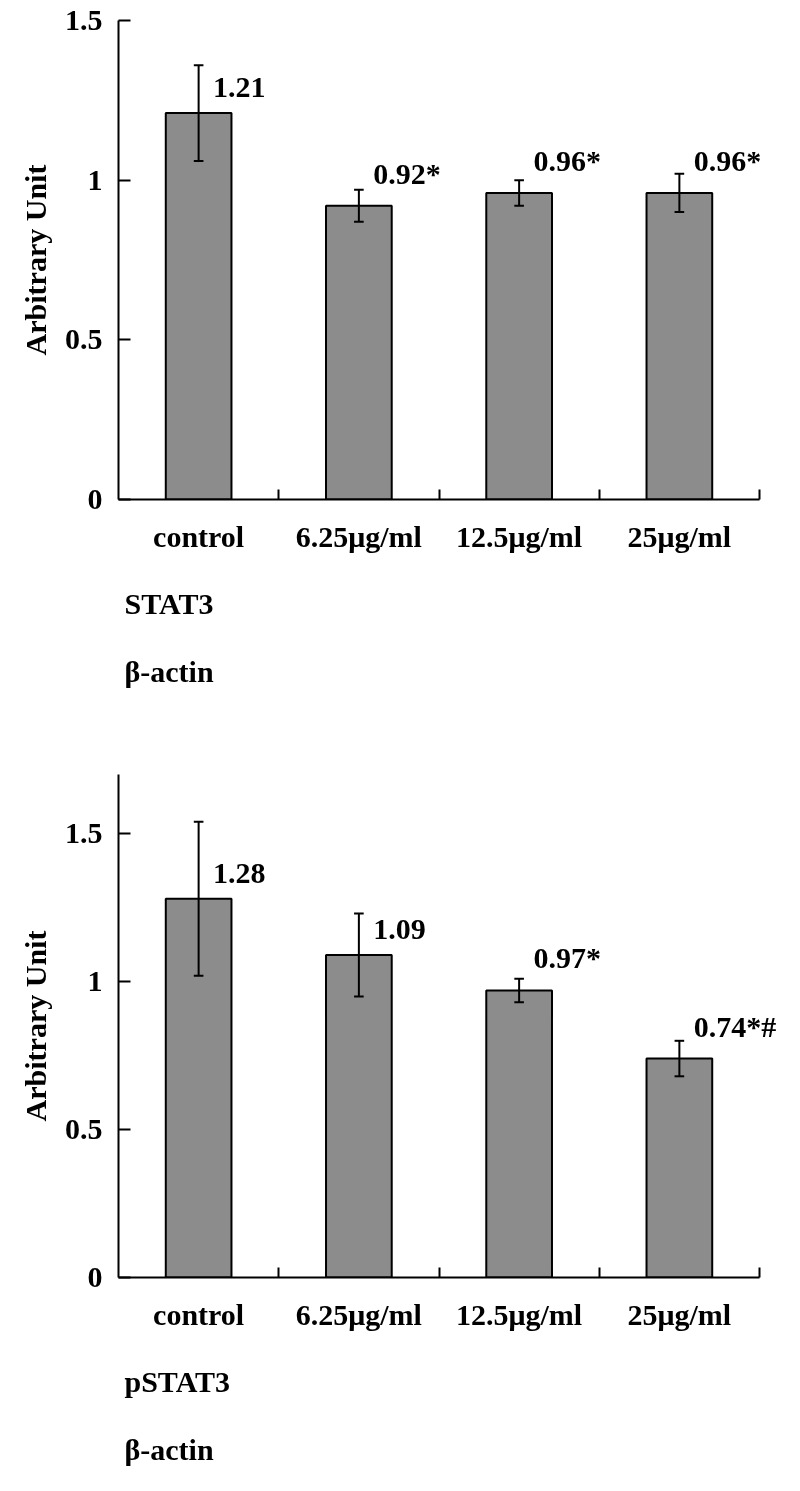 This screenshot has width=800, height=1491. Describe the element at coordinates (177, 1381) in the screenshot. I see `text: pSTAT3` at that location.